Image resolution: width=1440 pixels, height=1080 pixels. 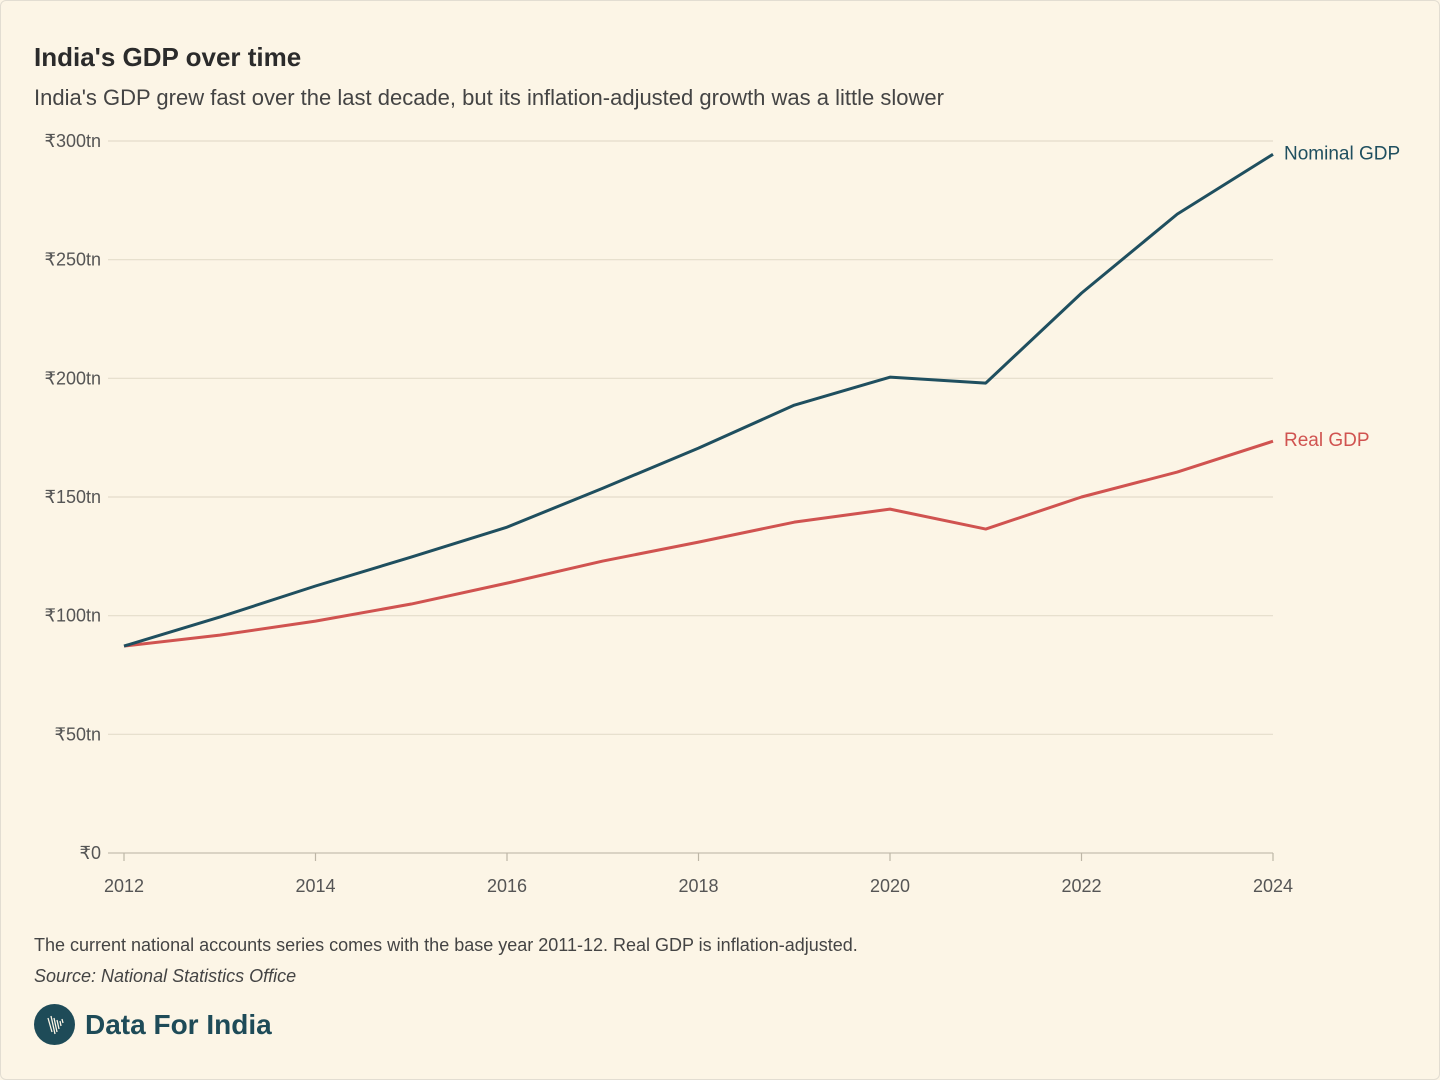 I want to click on y-tick-label: ₹0, so click(x=90, y=853).